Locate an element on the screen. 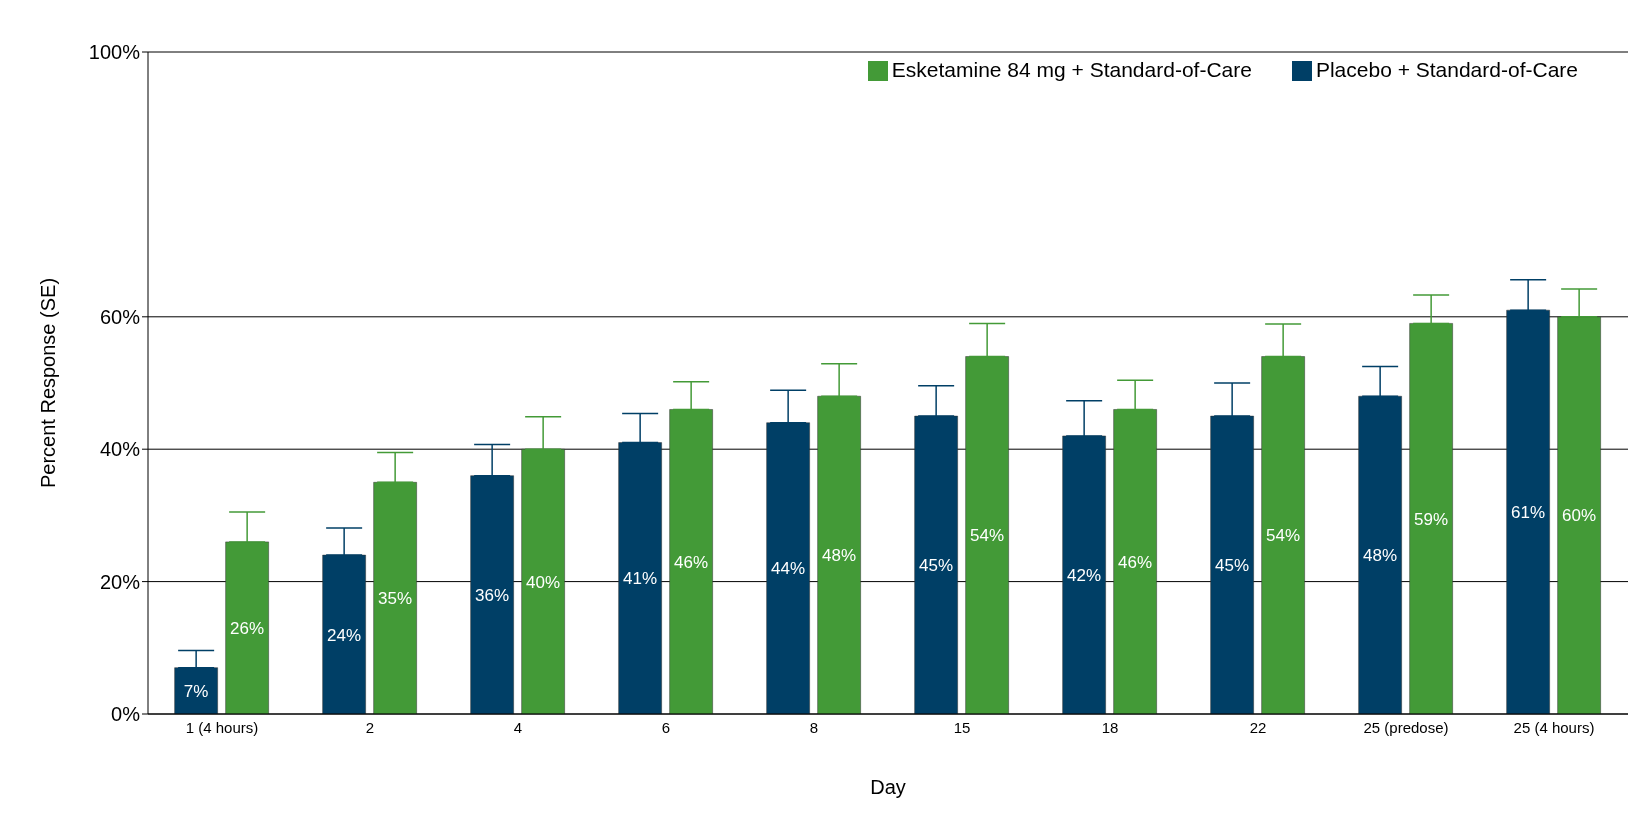 This screenshot has height=826, width=1650. data-label: 42% is located at coordinates (1084, 576).